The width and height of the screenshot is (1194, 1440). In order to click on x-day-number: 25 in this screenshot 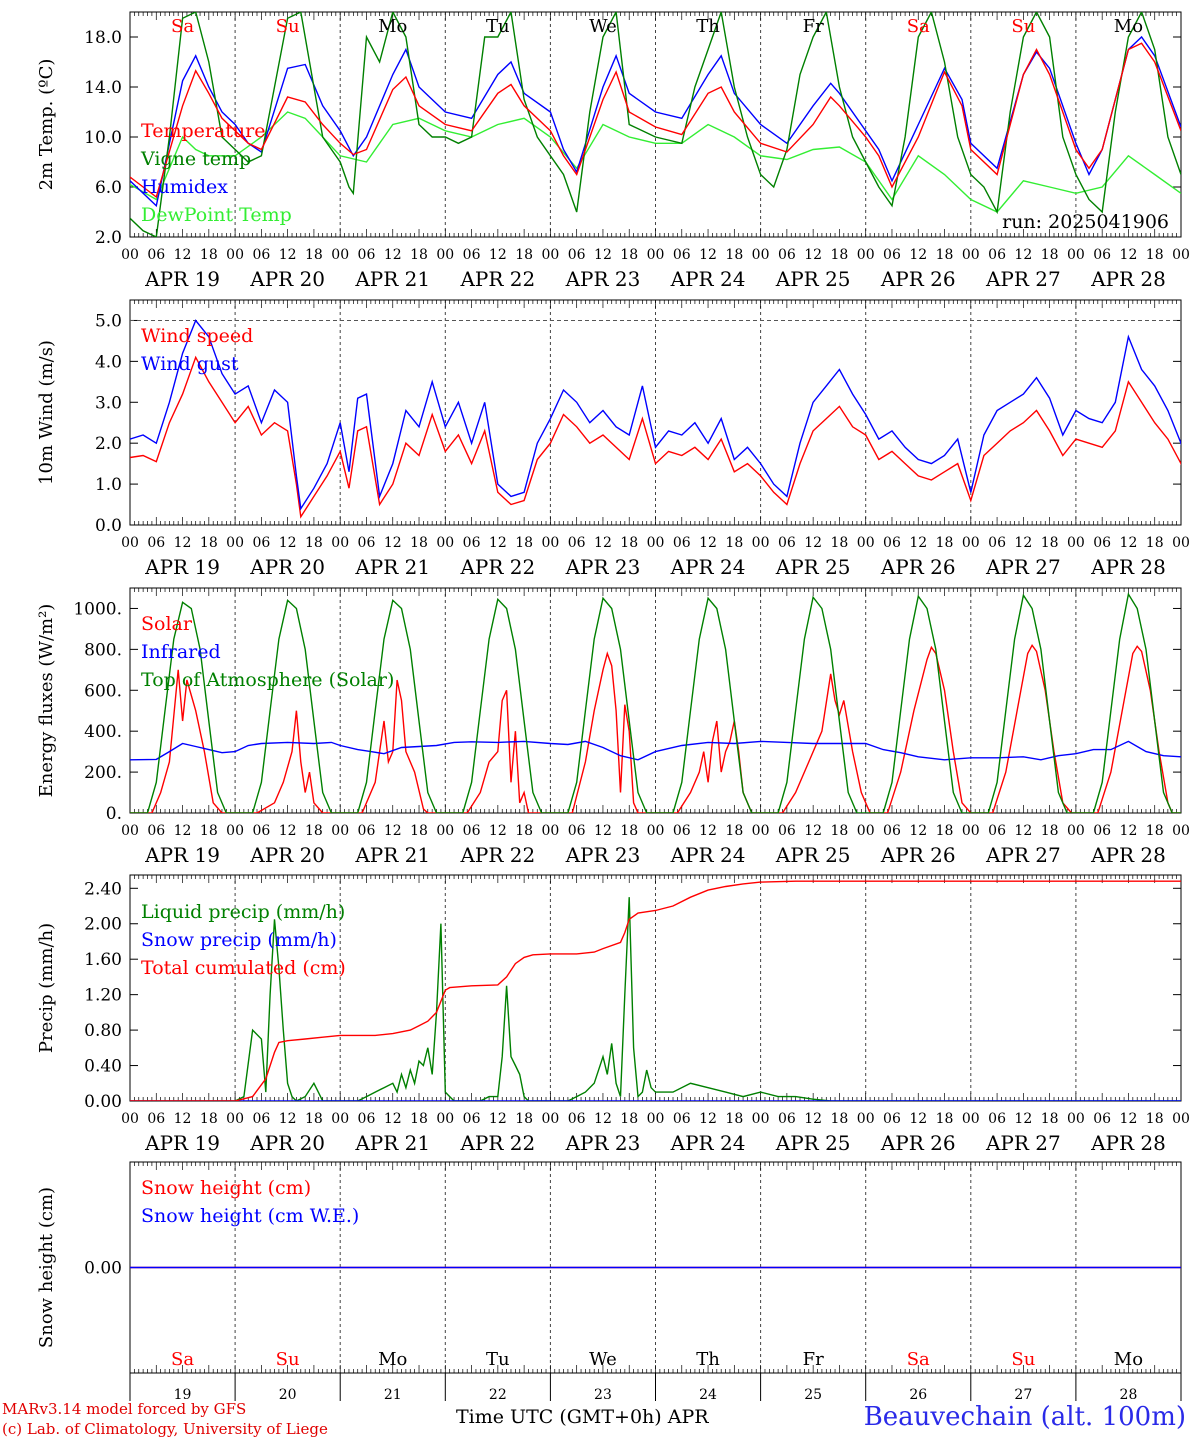, I will do `click(813, 1395)`.